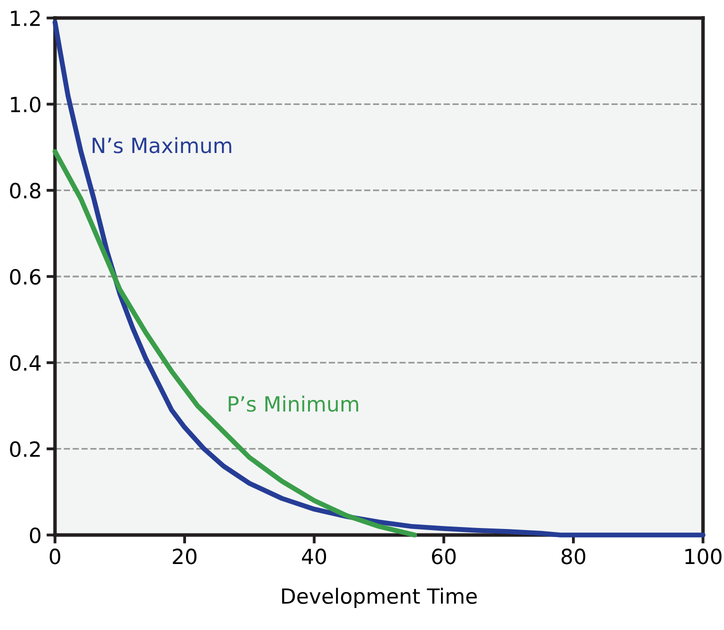  What do you see at coordinates (55, 556) in the screenshot?
I see `x-tick-label: 0` at bounding box center [55, 556].